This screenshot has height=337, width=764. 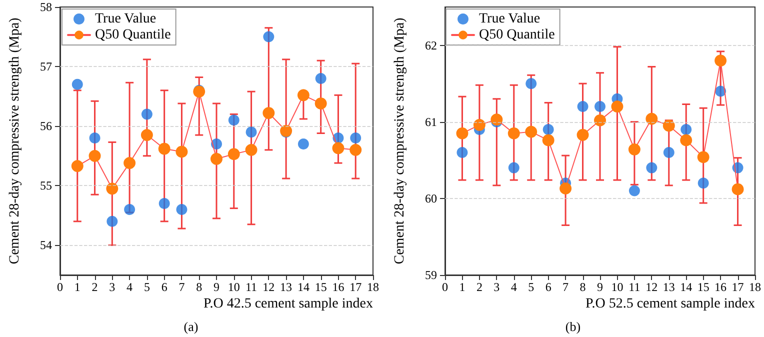 What do you see at coordinates (303, 287) in the screenshot?
I see `x-tick-label: 14` at bounding box center [303, 287].